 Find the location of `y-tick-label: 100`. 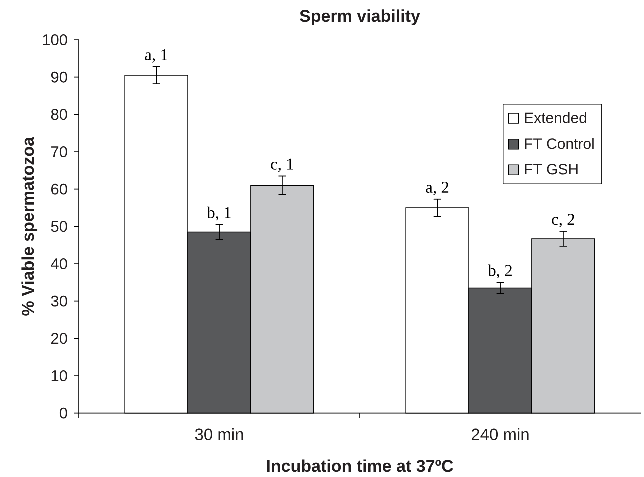

y-tick-label: 100 is located at coordinates (55, 40).